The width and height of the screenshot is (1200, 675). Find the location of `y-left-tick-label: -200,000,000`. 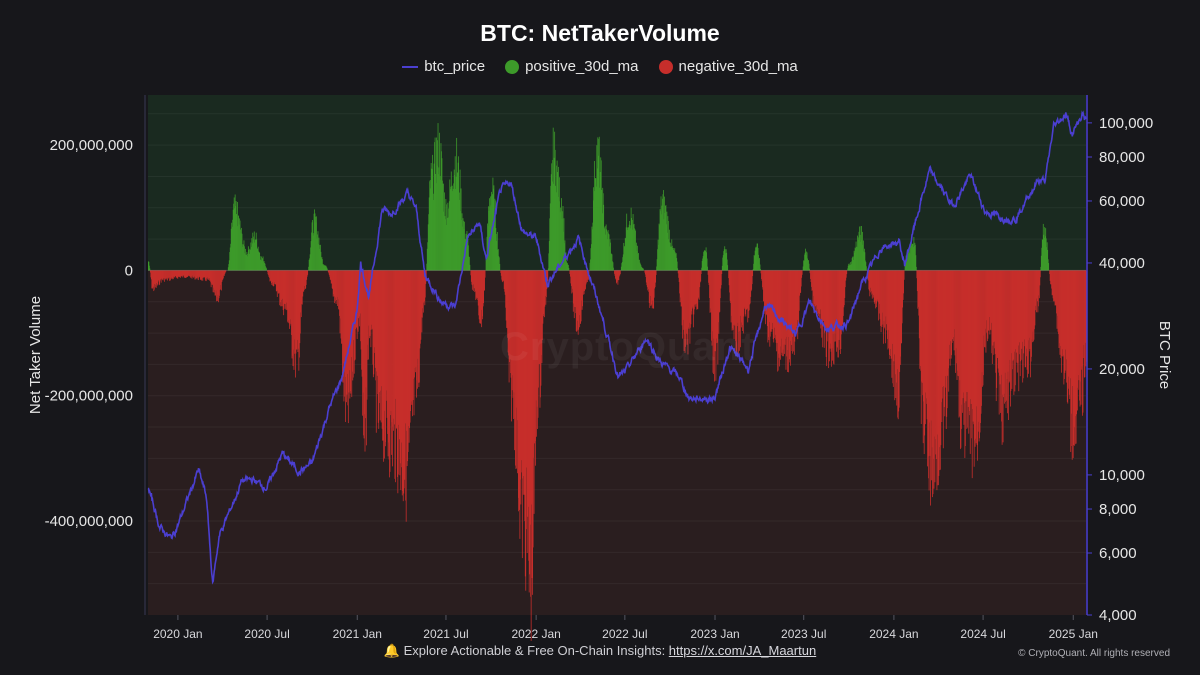

y-left-tick-label: -200,000,000 is located at coordinates (89, 396).